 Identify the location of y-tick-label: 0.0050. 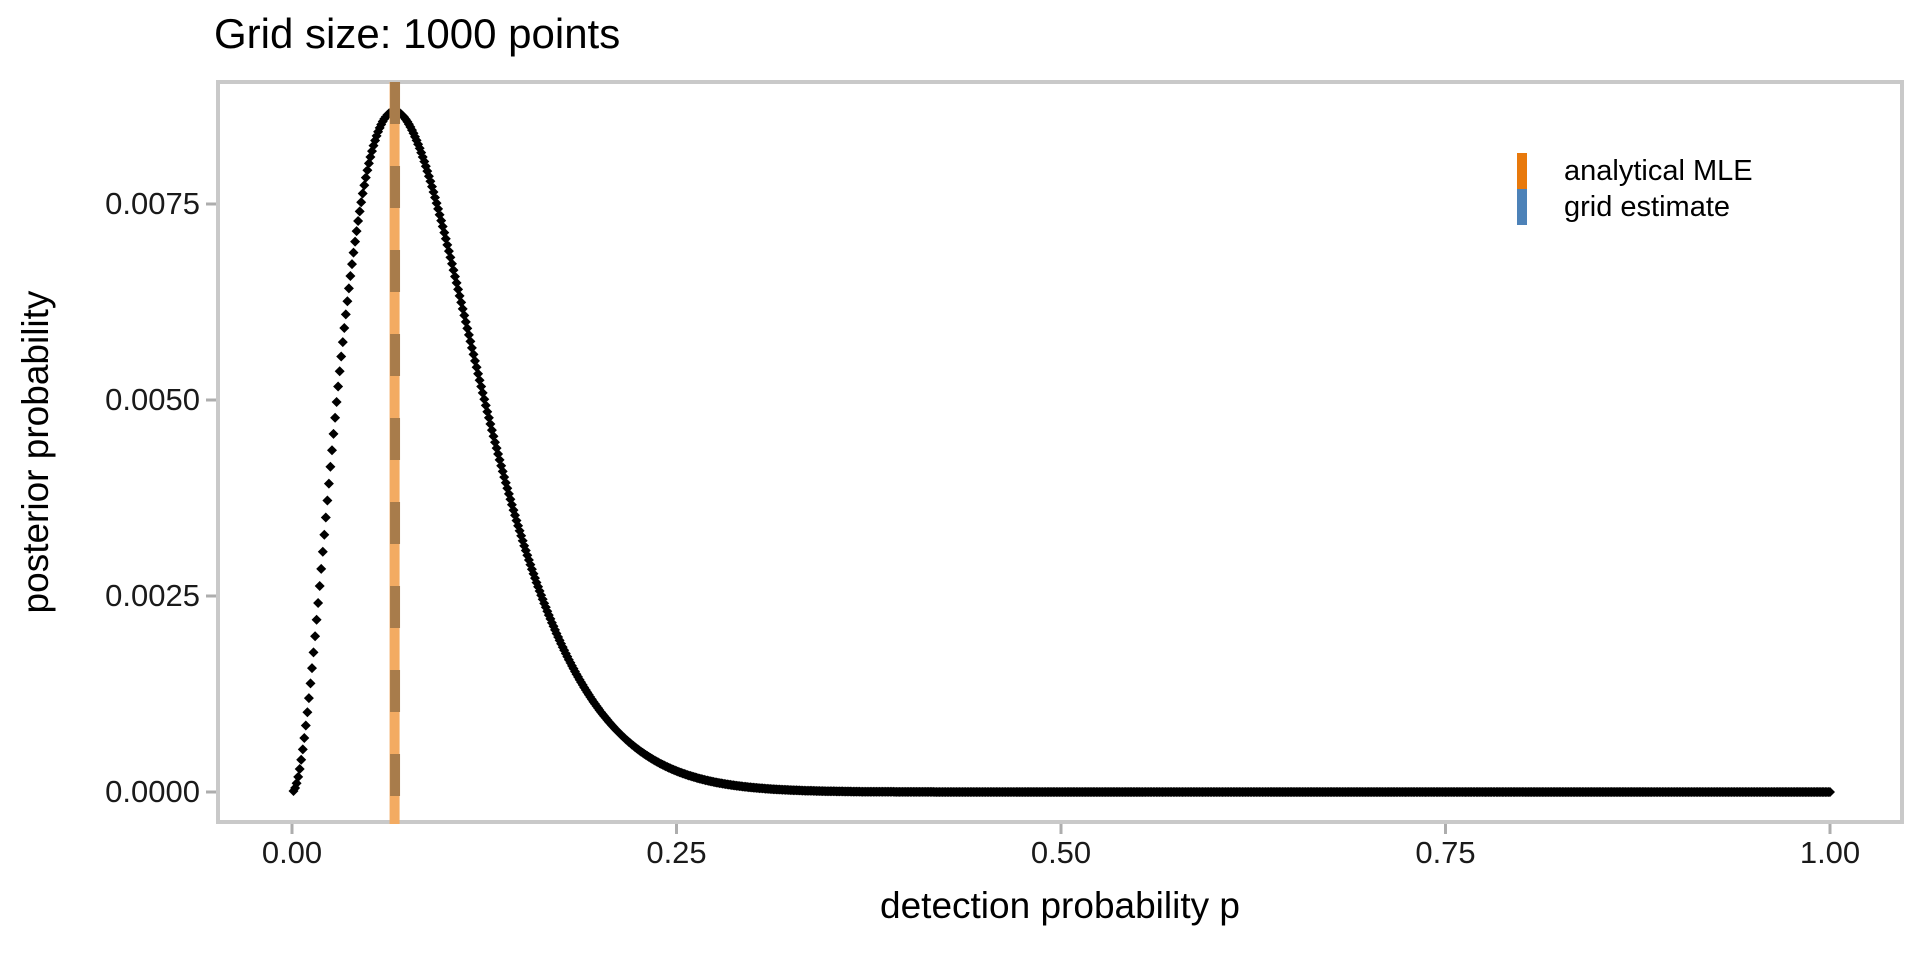
(152, 399).